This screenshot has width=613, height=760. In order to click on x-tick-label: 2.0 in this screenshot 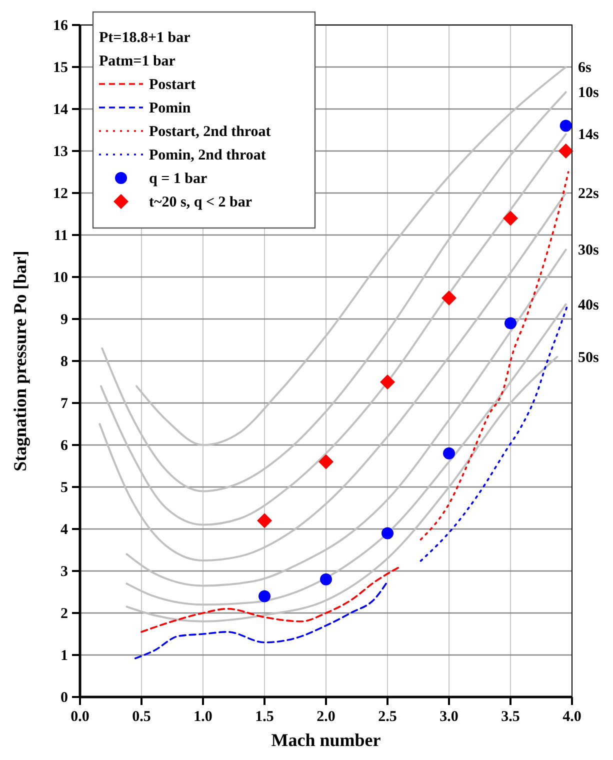, I will do `click(326, 717)`.